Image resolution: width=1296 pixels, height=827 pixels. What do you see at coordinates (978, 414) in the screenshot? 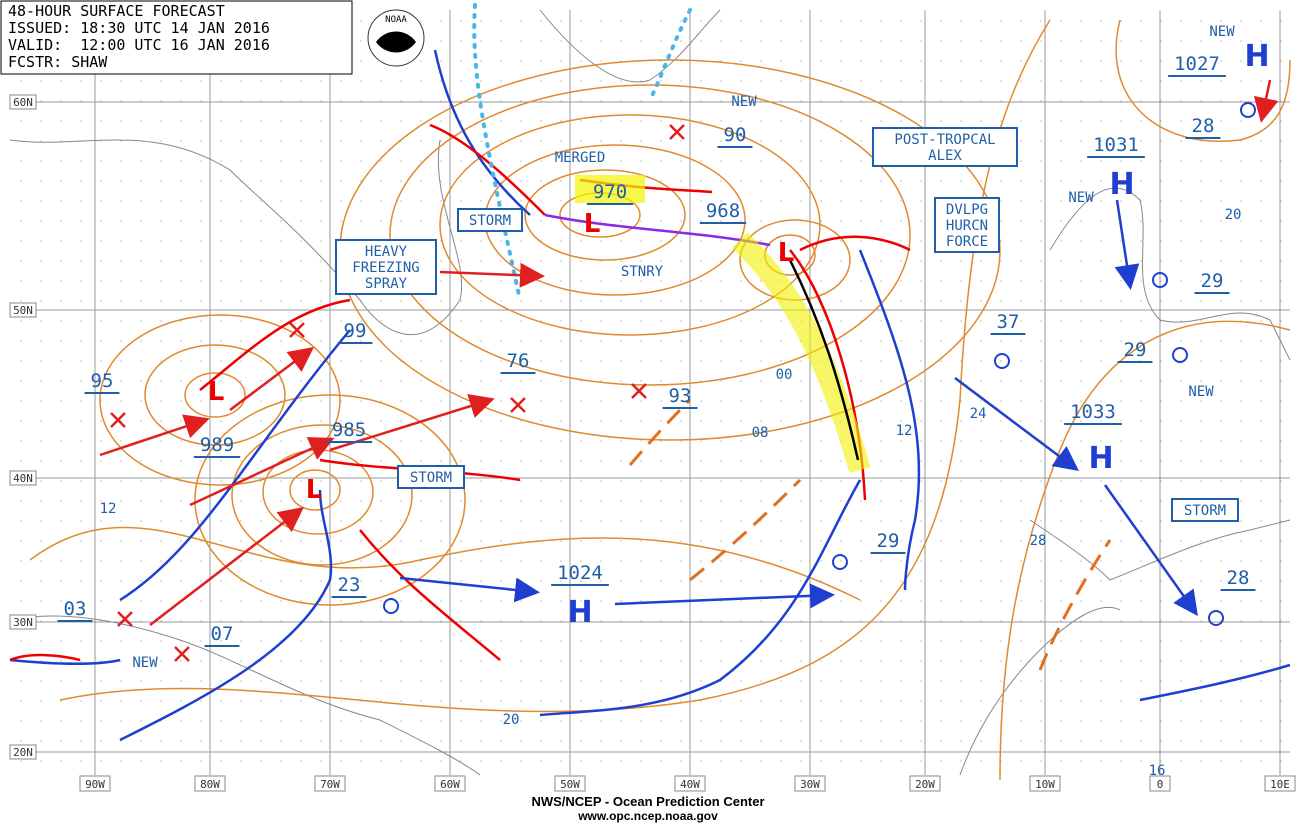
I see `text-label: 24` at bounding box center [978, 414].